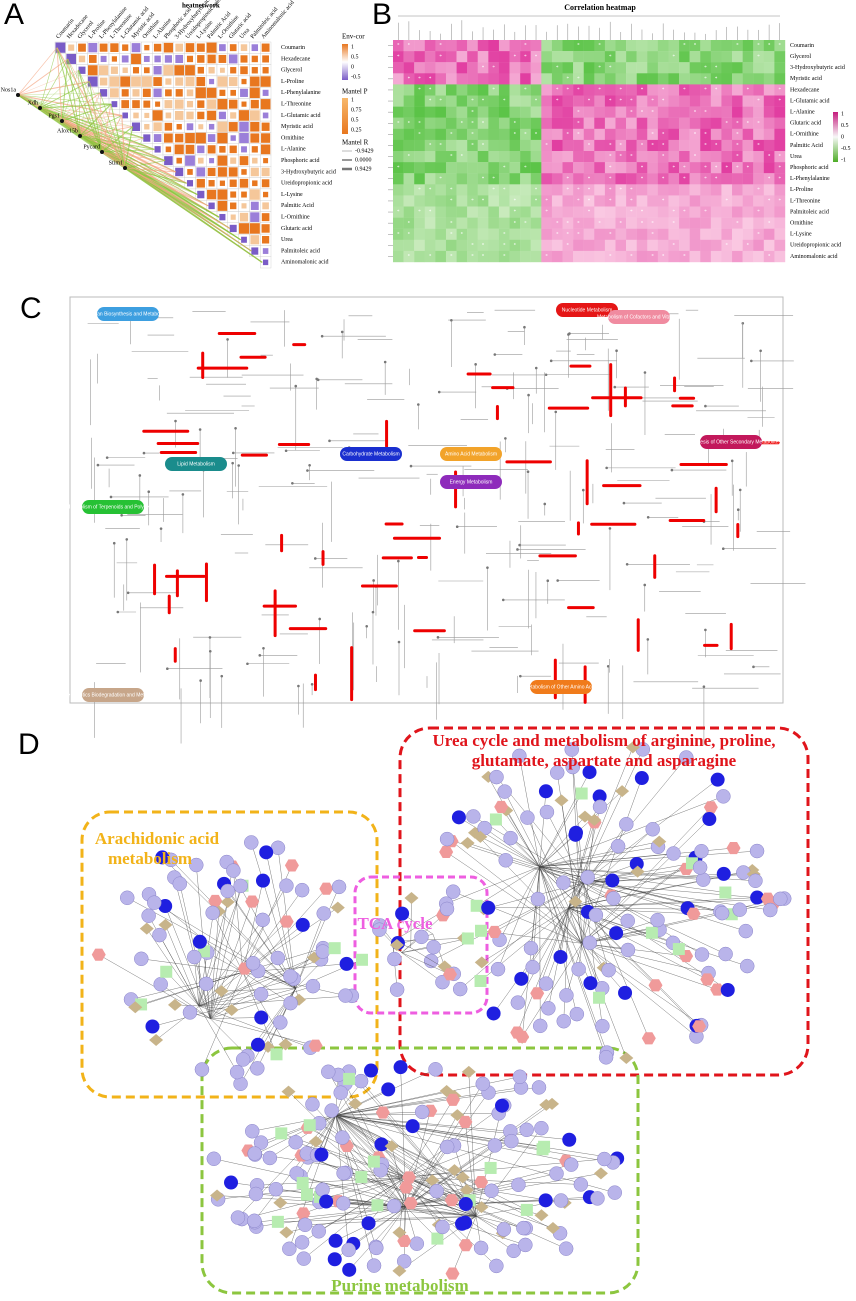 This screenshot has width=856, height=1301. What do you see at coordinates (337, 907) in the screenshot?
I see `compound-node` at bounding box center [337, 907].